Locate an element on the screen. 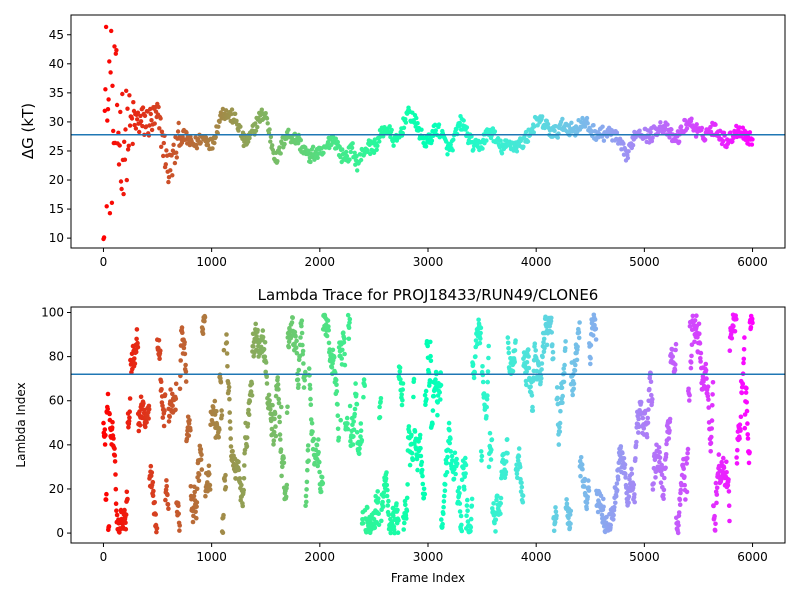 This screenshot has width=800, height=600. lambda-y-ticks: 0 20 40 60 80 100 is located at coordinates (56, 423).